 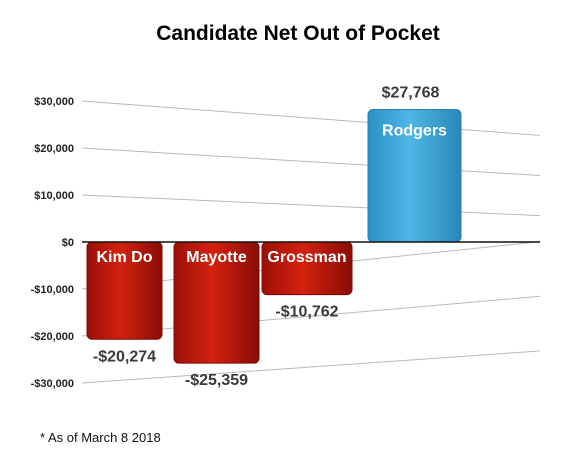 I want to click on y-tick-label: $10,000, so click(x=54, y=196).